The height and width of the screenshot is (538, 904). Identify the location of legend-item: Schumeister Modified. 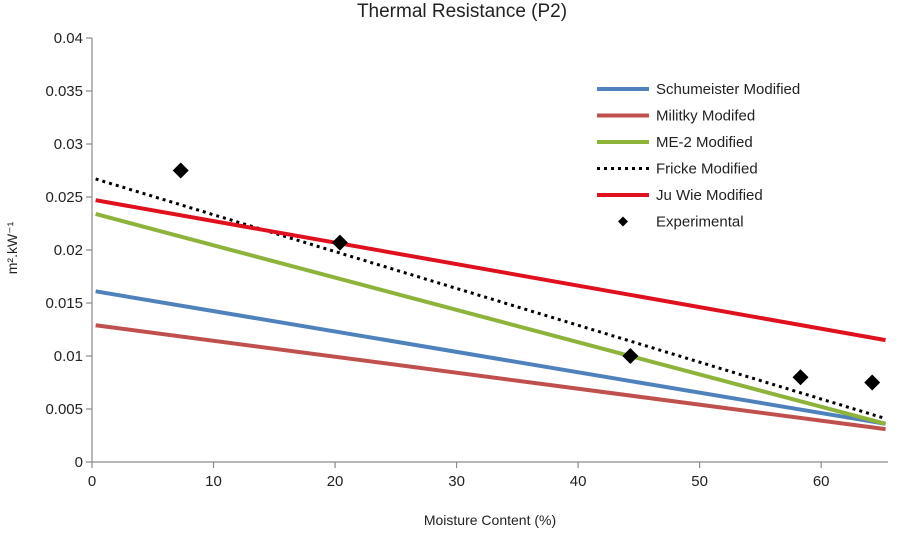
(698, 89).